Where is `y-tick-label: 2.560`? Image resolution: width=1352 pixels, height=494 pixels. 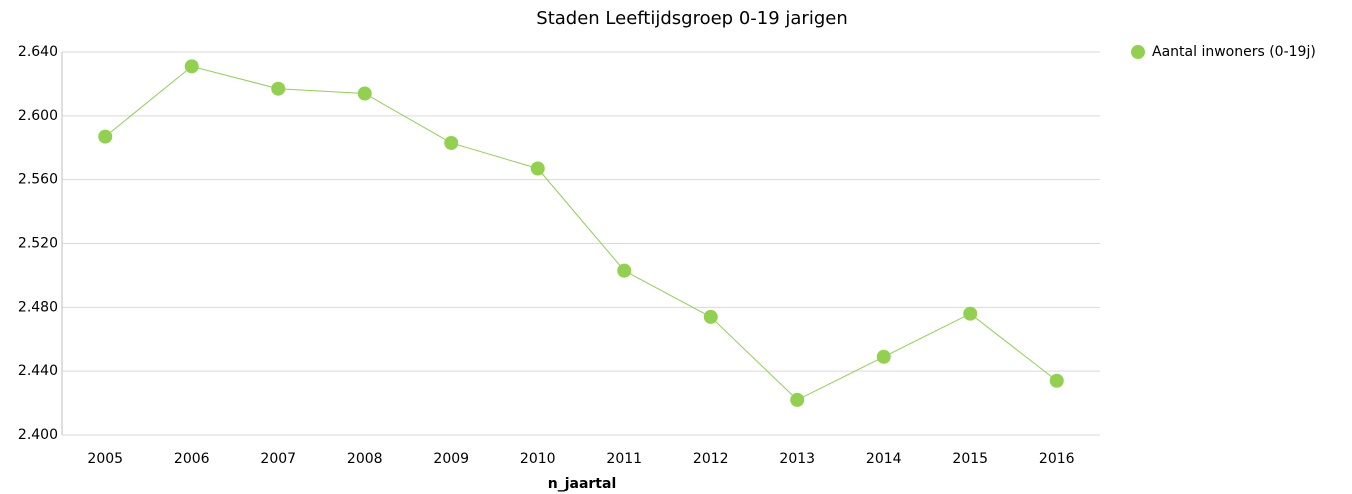
y-tick-label: 2.560 is located at coordinates (38, 180).